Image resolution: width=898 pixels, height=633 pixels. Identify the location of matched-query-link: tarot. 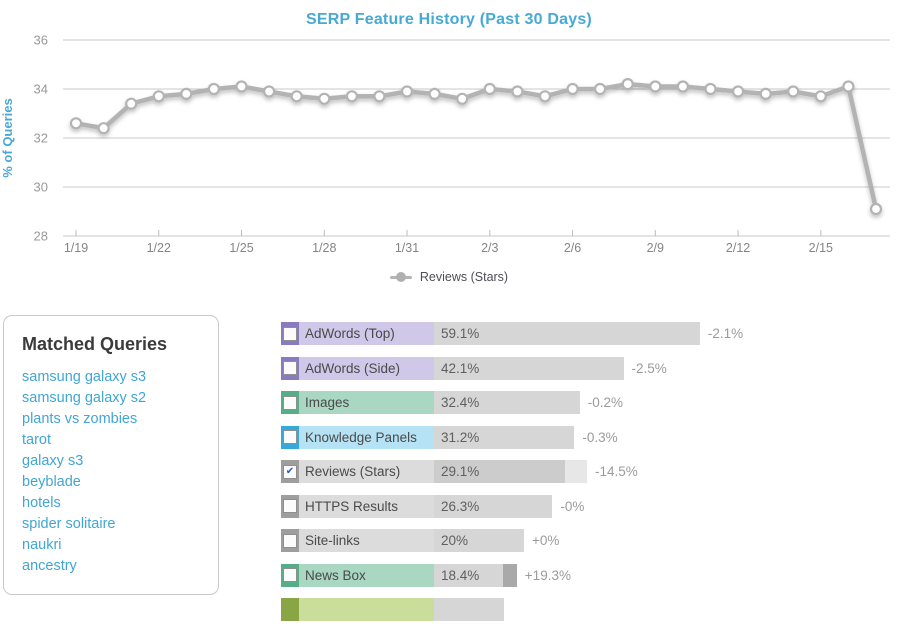
(37, 440).